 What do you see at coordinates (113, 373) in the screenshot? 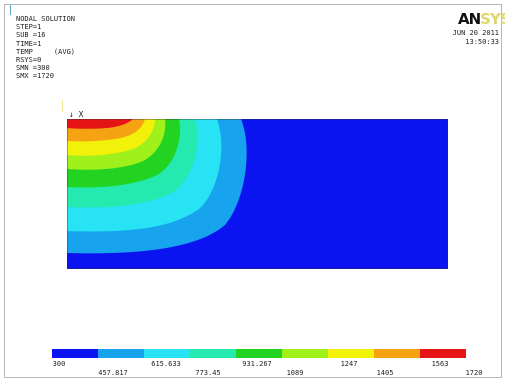
I see `legend-label: 457.817` at bounding box center [113, 373].